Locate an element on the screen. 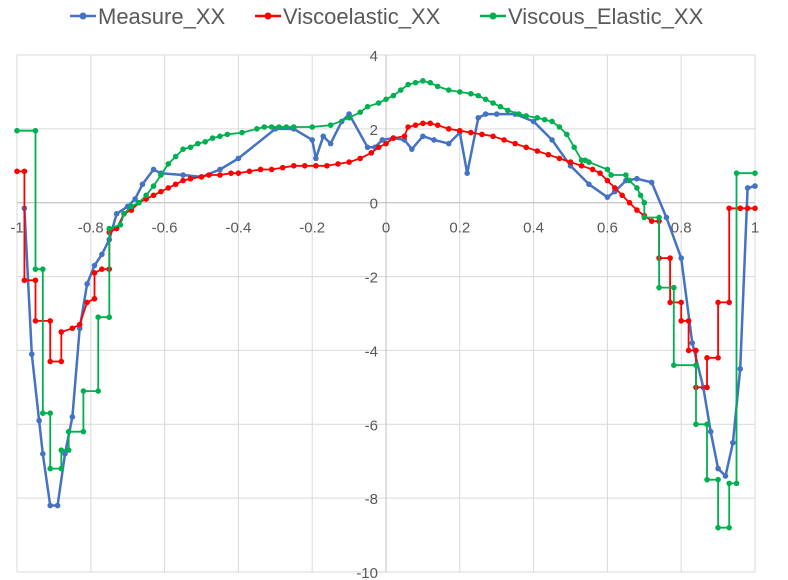 This screenshot has width=788, height=580. legend-entry: Measure_XX is located at coordinates (148, 16).